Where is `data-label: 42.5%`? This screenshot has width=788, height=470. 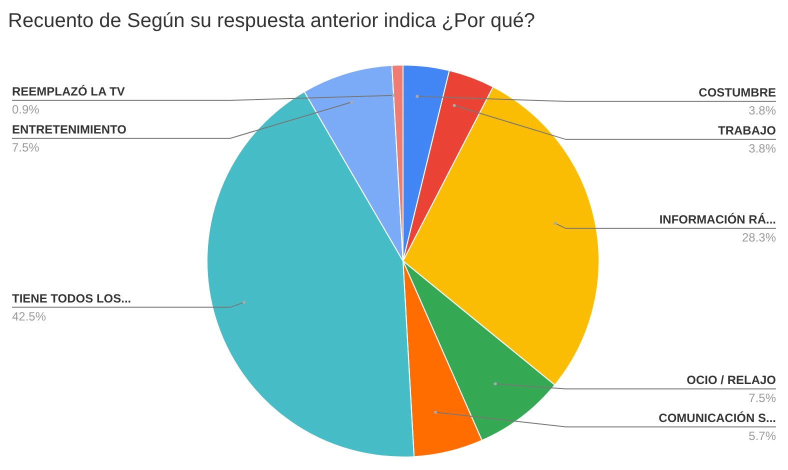
data-label: 42.5% is located at coordinates (29, 316).